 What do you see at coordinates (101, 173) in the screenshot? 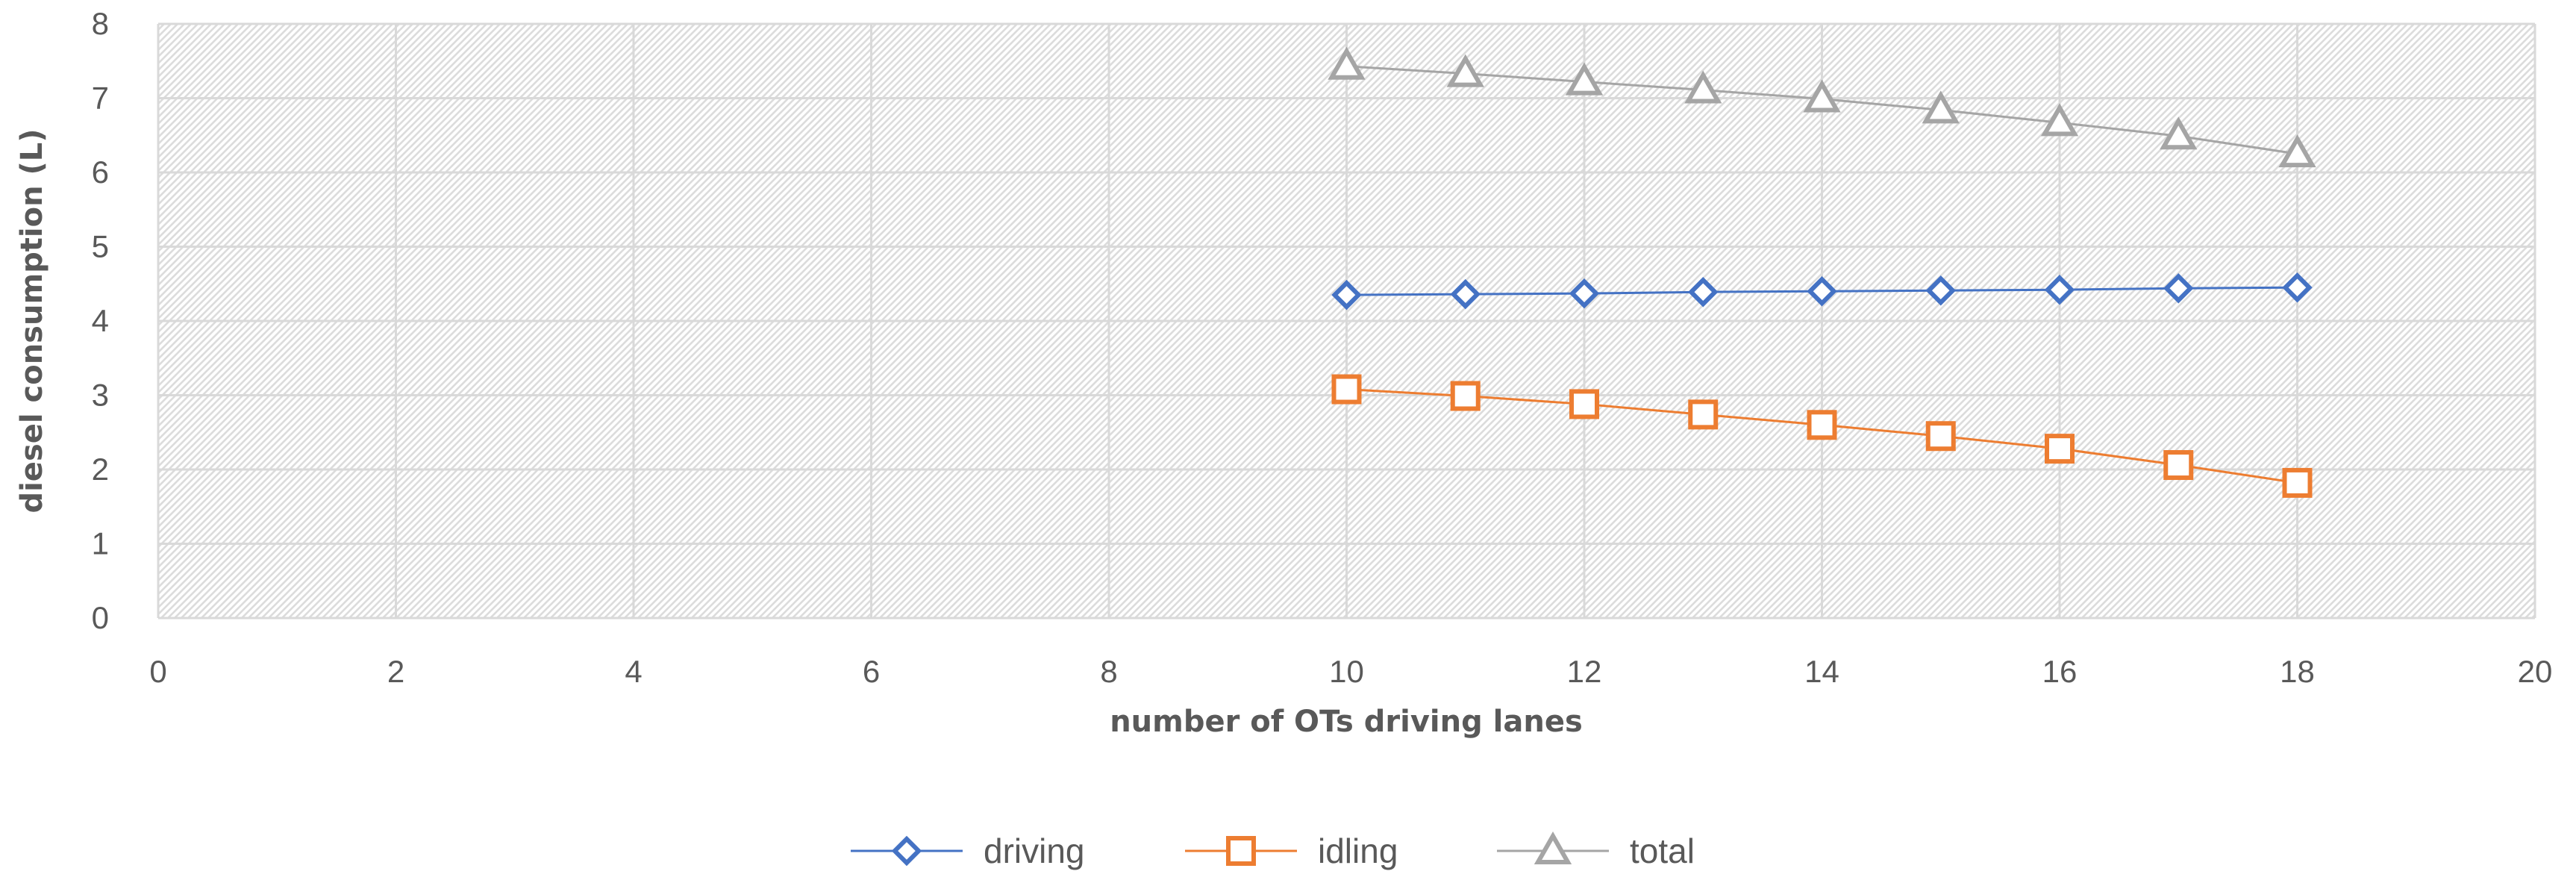
I see `y-tick-label: 6` at bounding box center [101, 173].